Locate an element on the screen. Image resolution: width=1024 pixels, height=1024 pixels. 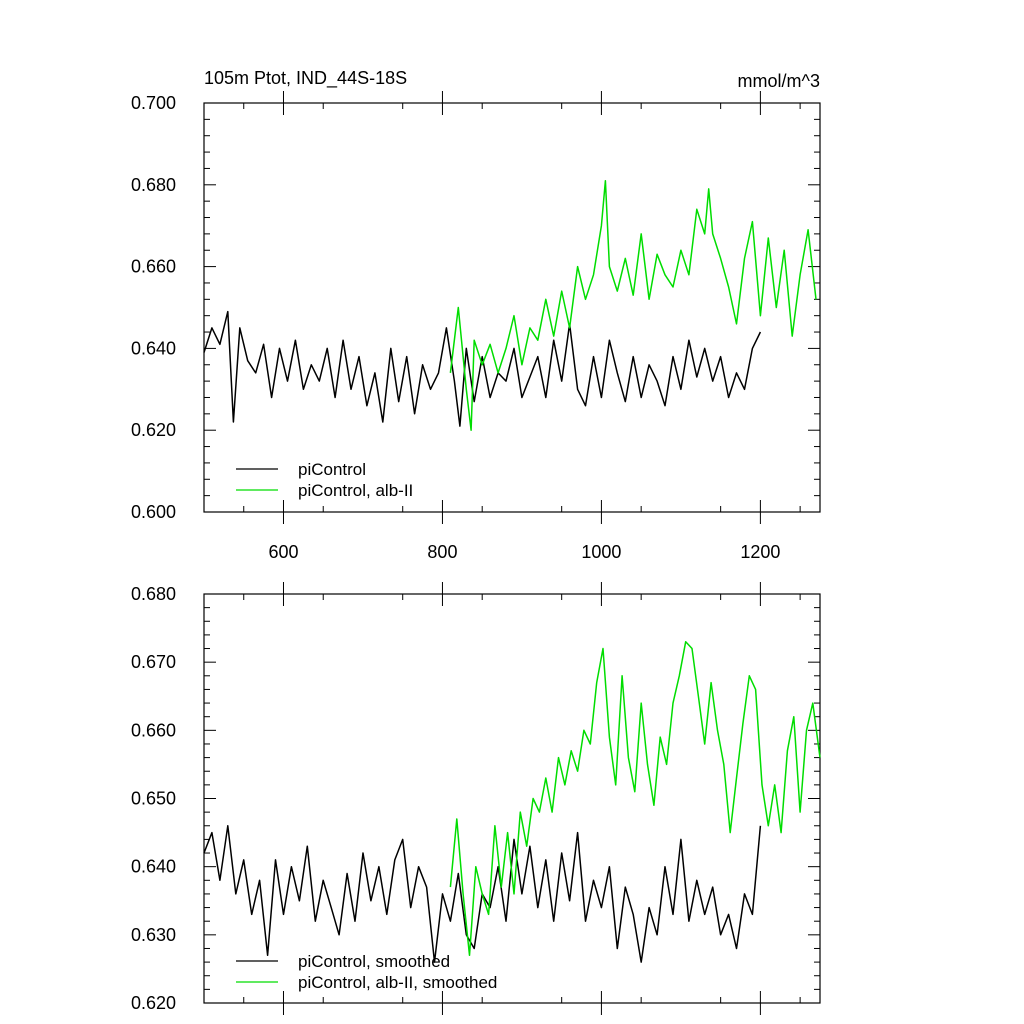
legend-label-picontrol: piControl is located at coordinates (332, 469).